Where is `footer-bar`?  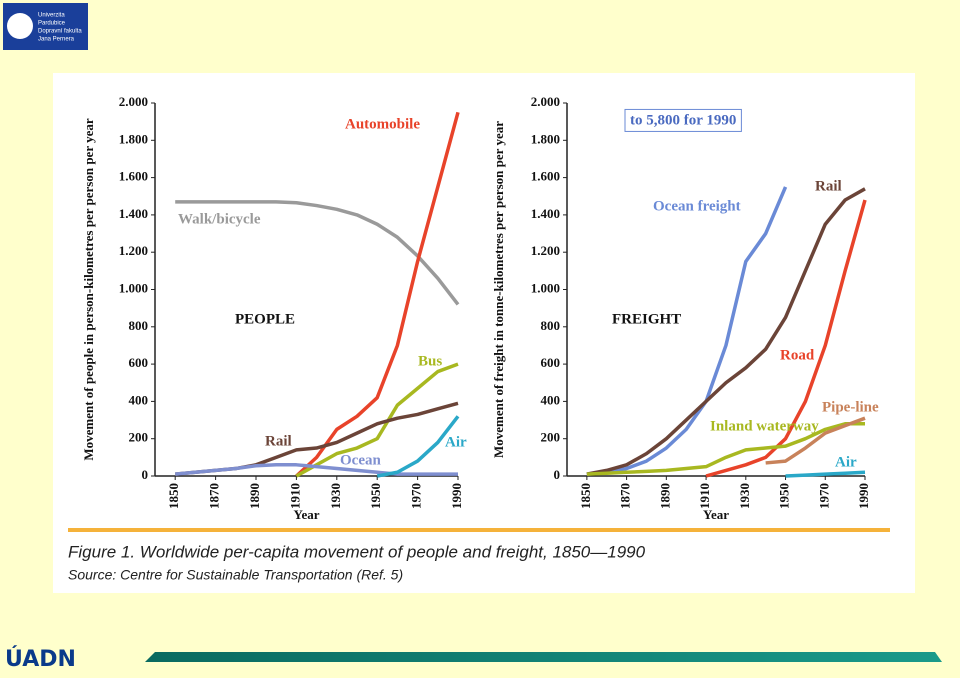
footer-bar is located at coordinates (543, 657).